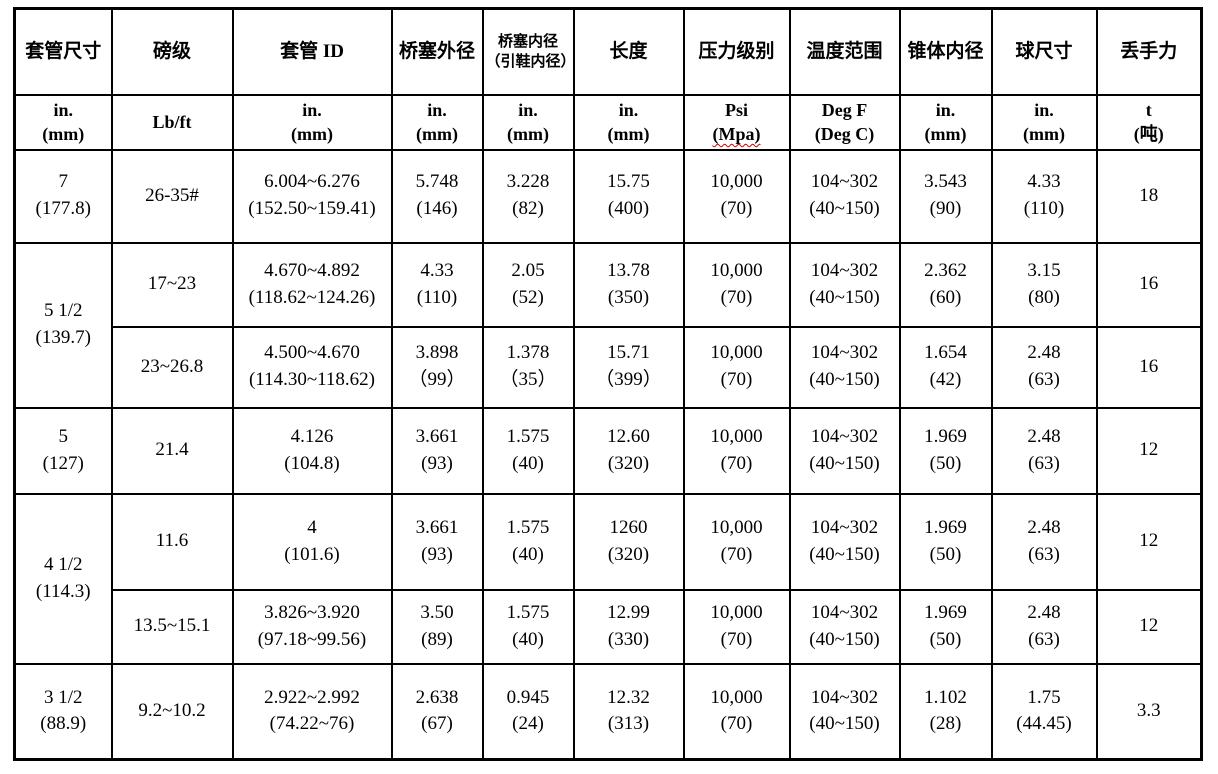 The height and width of the screenshot is (774, 1218). What do you see at coordinates (63, 51) in the screenshot?
I see `column-header-casing-size: 套管尺寸` at bounding box center [63, 51].